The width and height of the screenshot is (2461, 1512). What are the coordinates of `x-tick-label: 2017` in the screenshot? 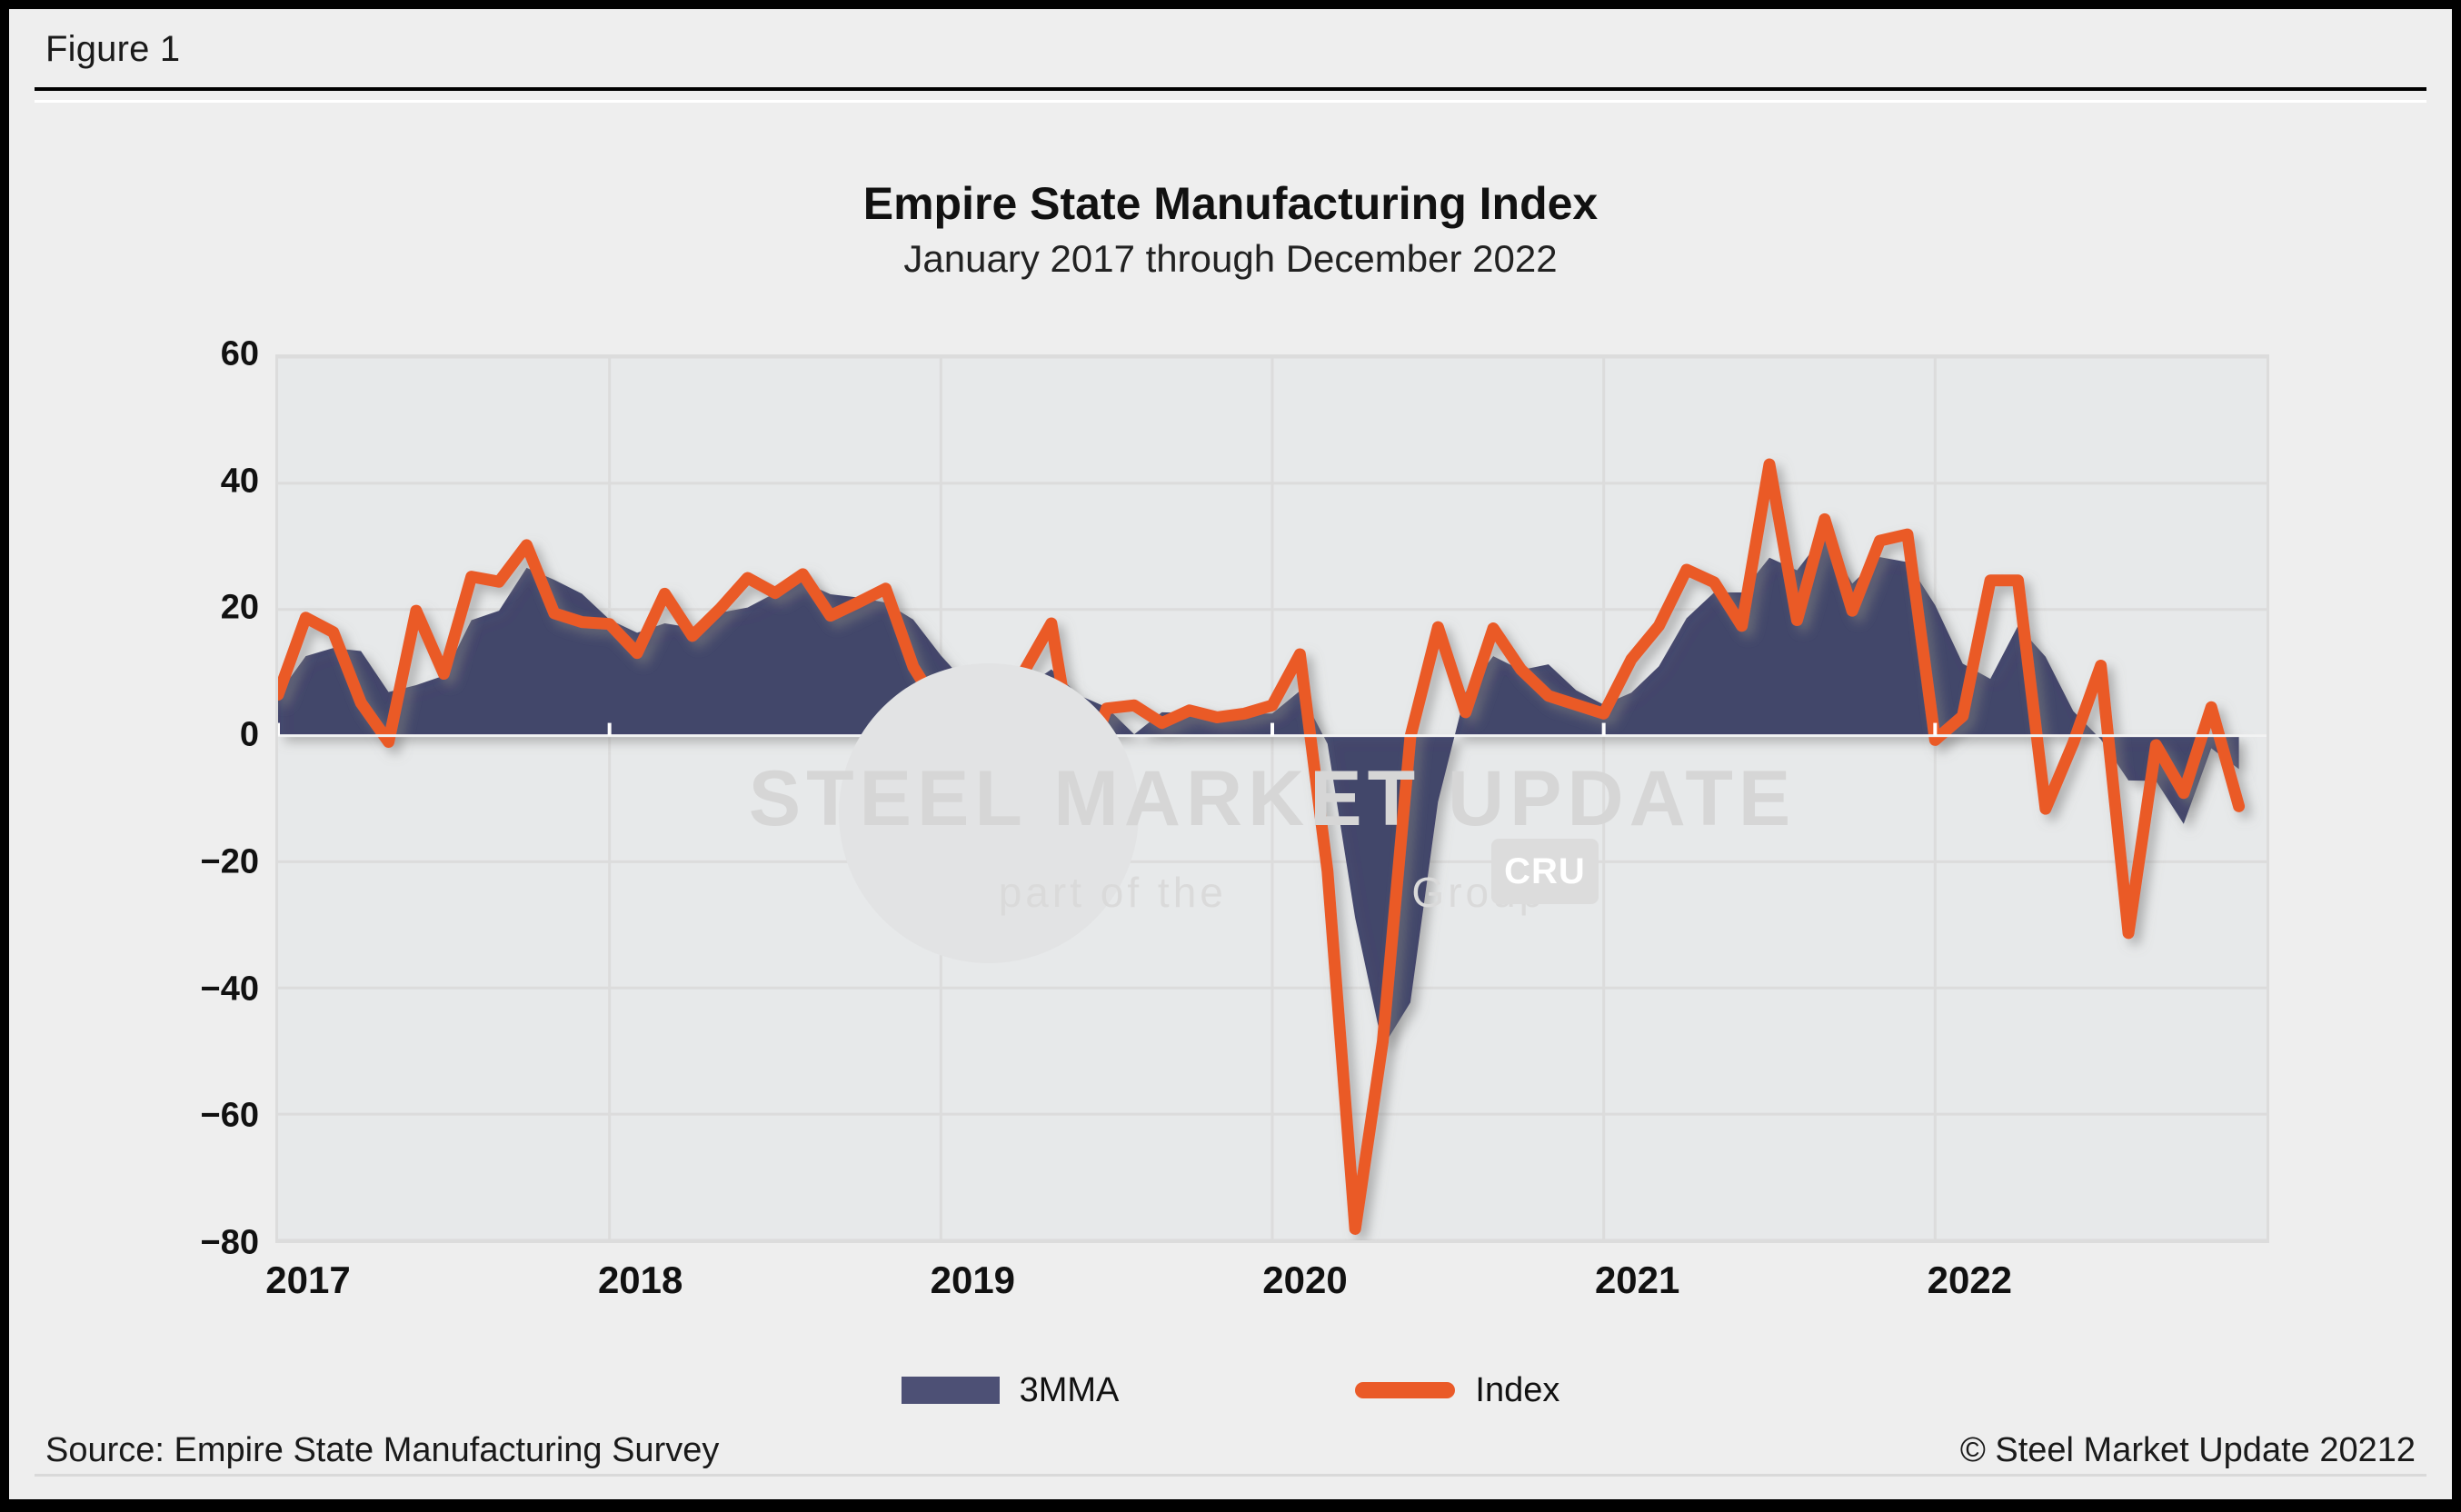 It's located at (308, 1279).